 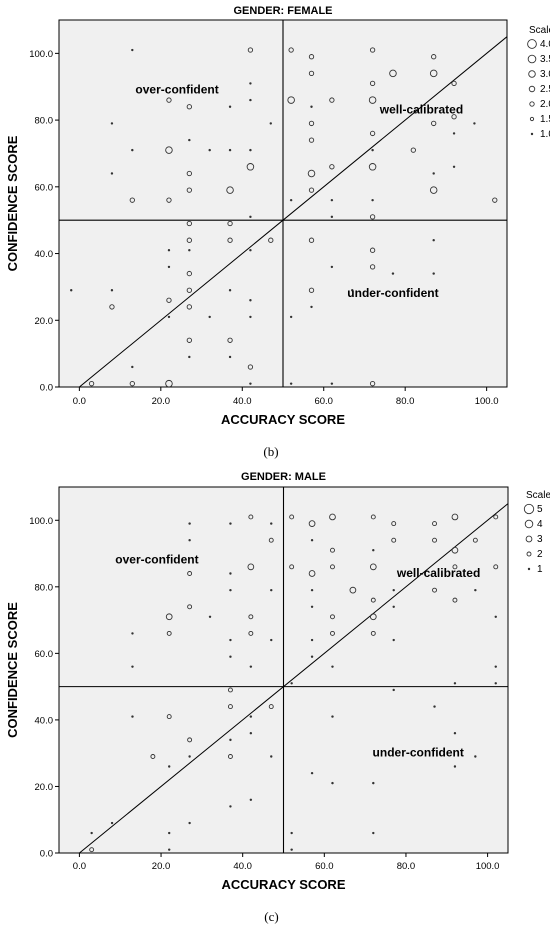 I want to click on x-tick-label: 100.0, so click(x=487, y=401).